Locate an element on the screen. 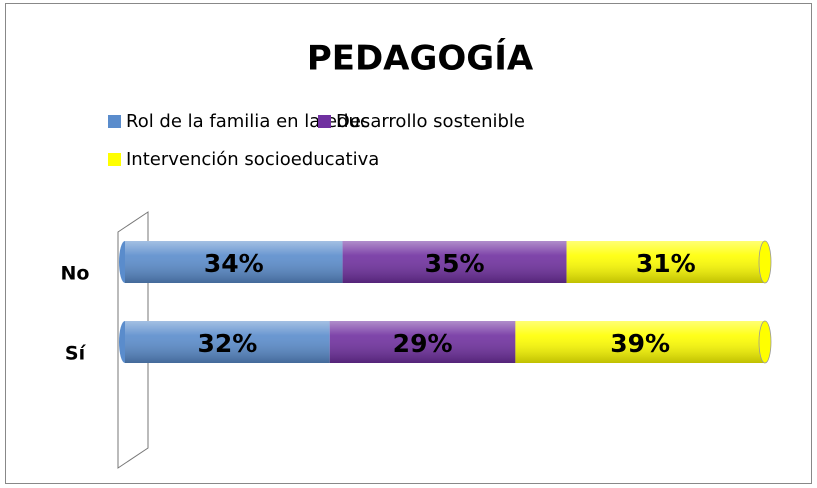 The width and height of the screenshot is (817, 488). y-tick-label: No is located at coordinates (75, 274).